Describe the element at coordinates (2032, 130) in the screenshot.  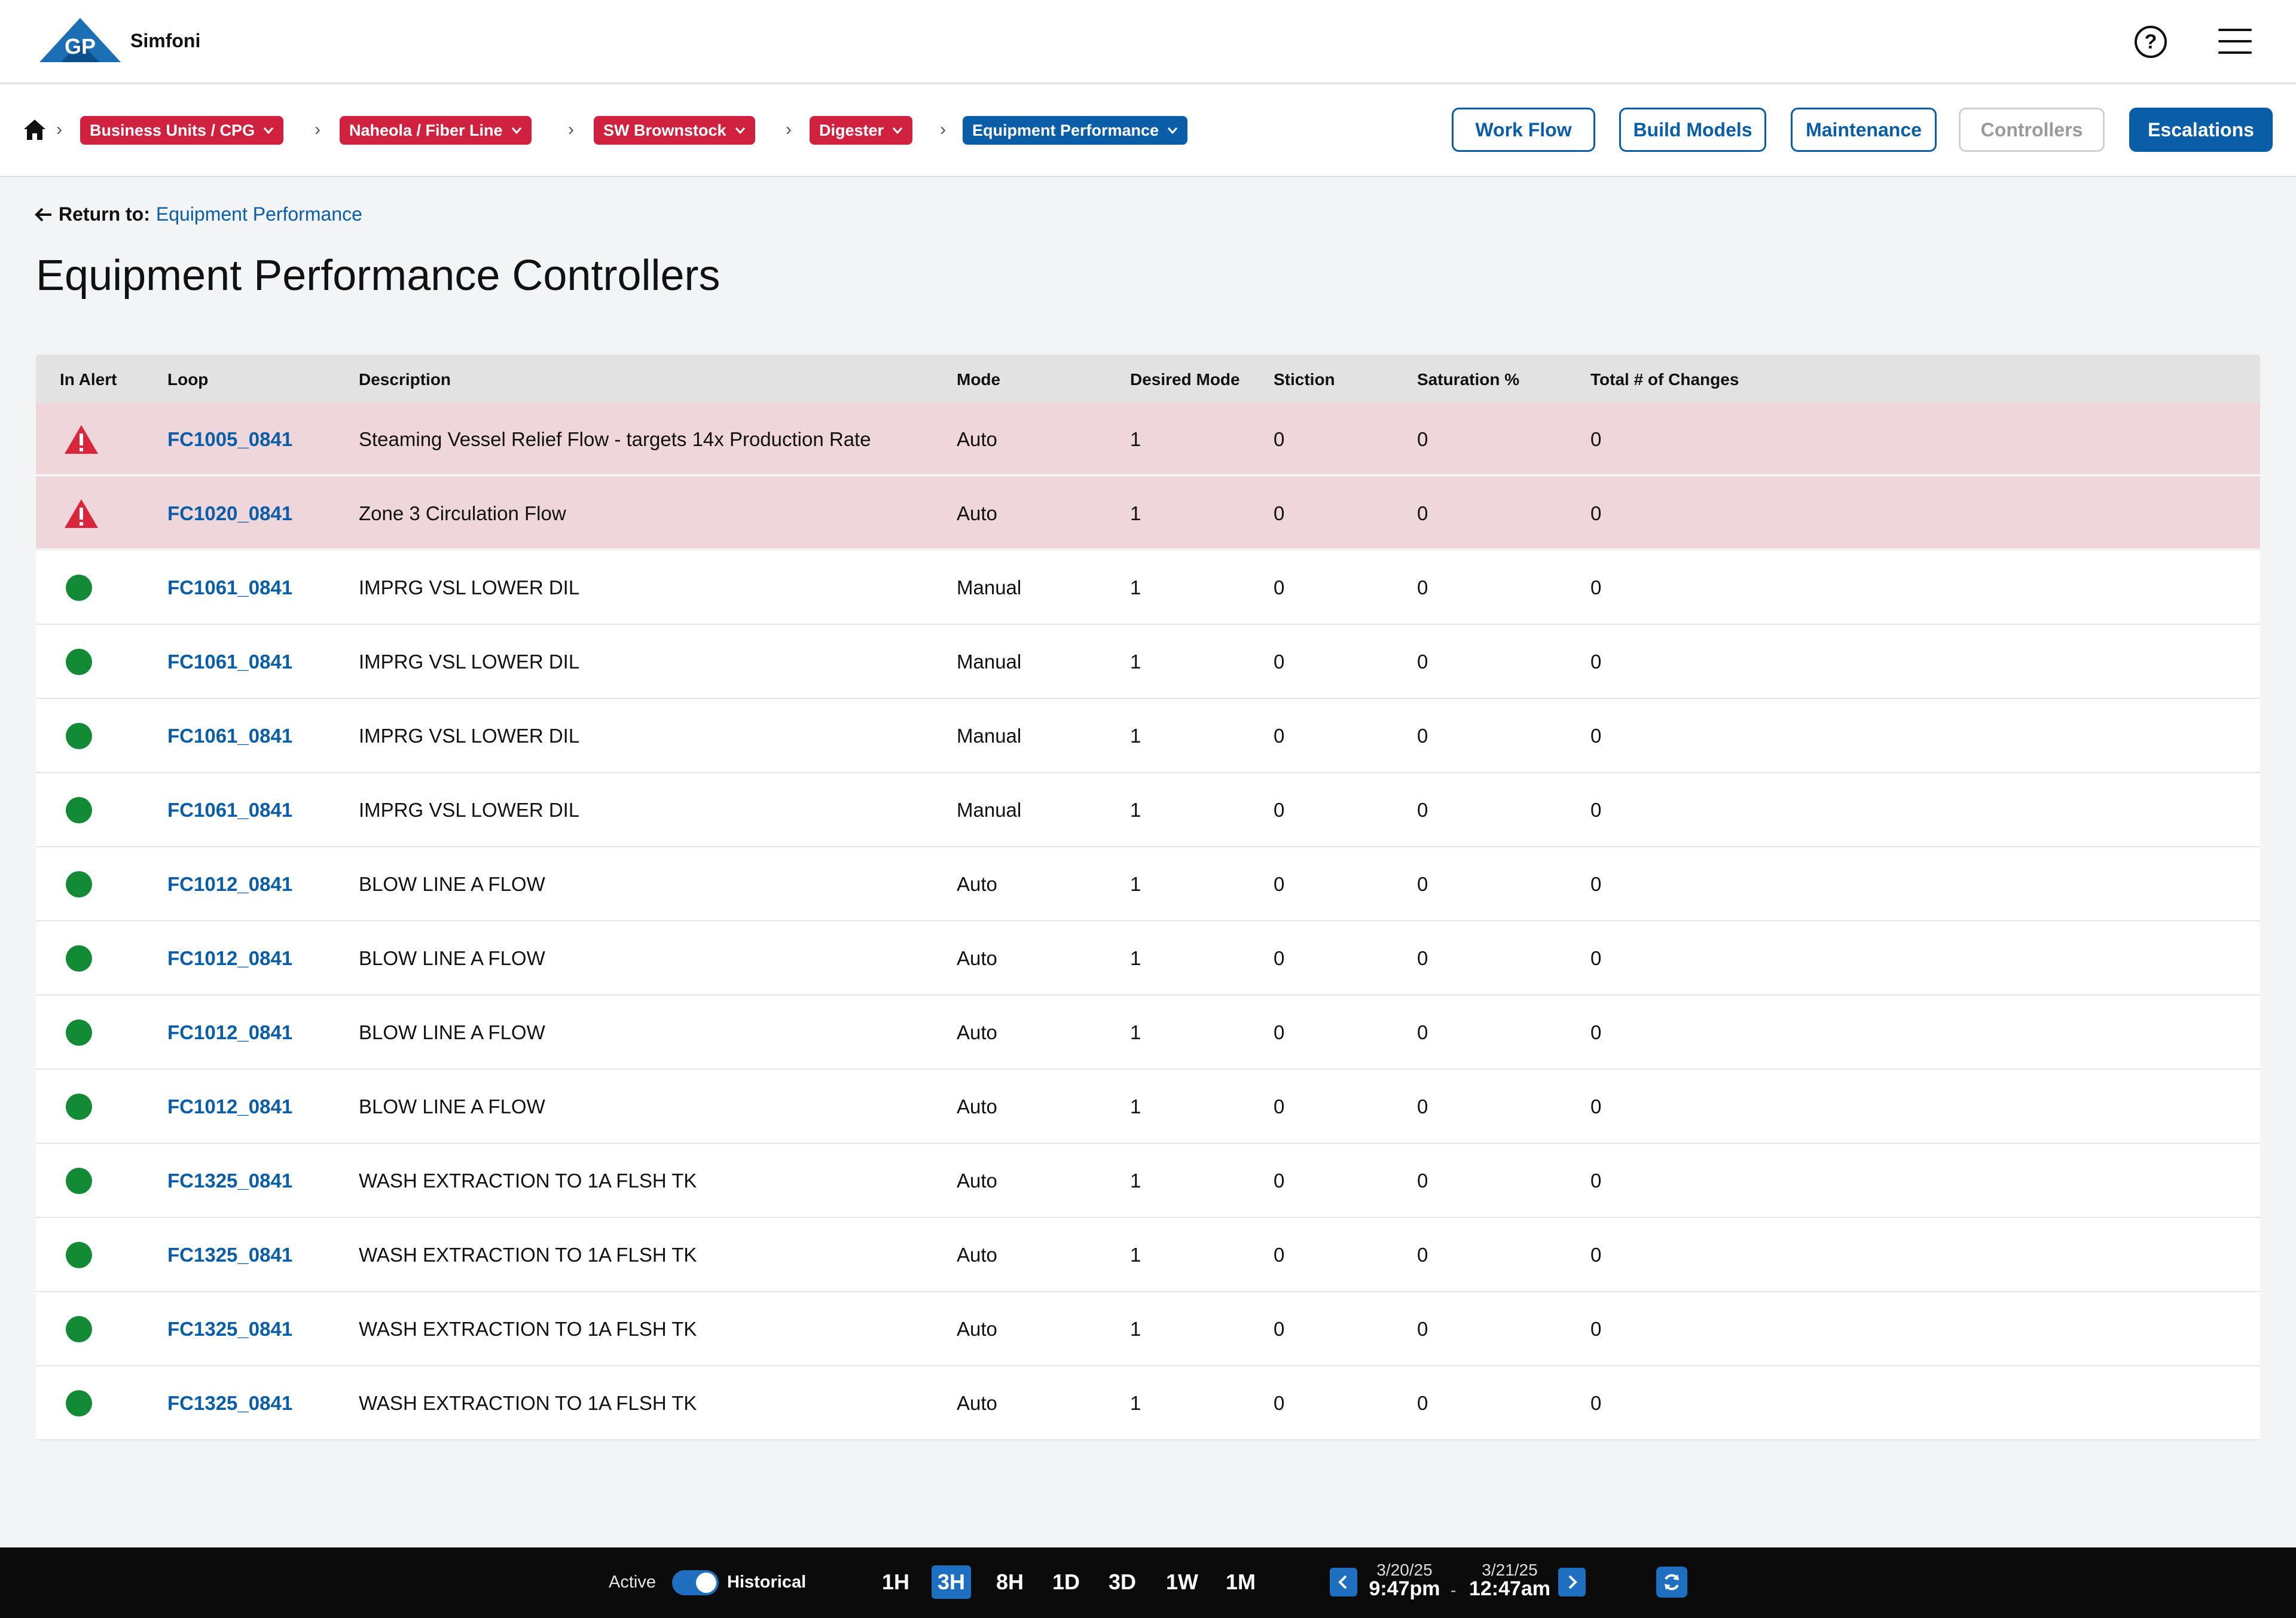
I see `controllers-button: Controllers` at that location.